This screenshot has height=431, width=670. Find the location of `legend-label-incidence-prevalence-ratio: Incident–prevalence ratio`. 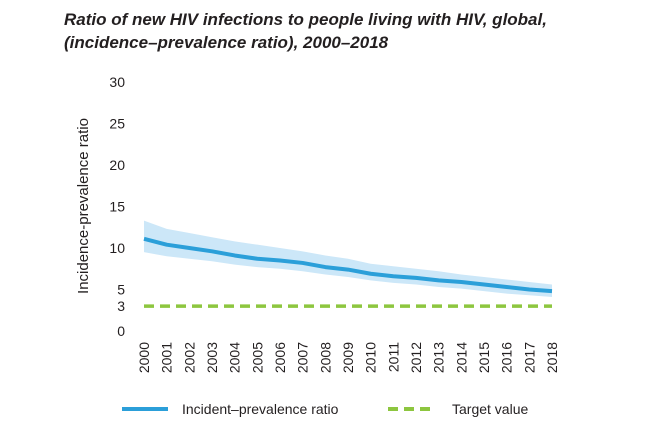

legend-label-incidence-prevalence-ratio: Incident–prevalence ratio is located at coordinates (260, 409).